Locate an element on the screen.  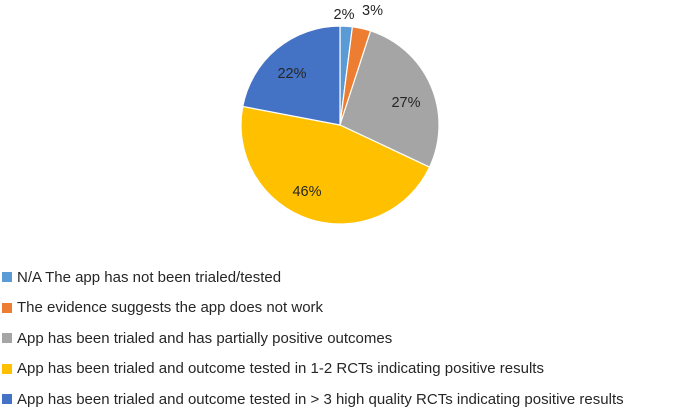
pie-slices is located at coordinates (340, 125).